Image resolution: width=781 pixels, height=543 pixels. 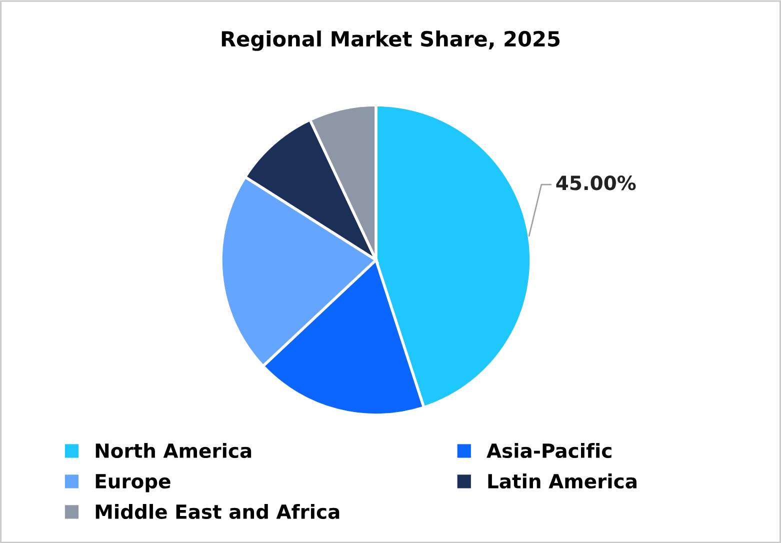 What do you see at coordinates (391, 40) in the screenshot?
I see `chart-title: Regional Market Share, 2025` at bounding box center [391, 40].